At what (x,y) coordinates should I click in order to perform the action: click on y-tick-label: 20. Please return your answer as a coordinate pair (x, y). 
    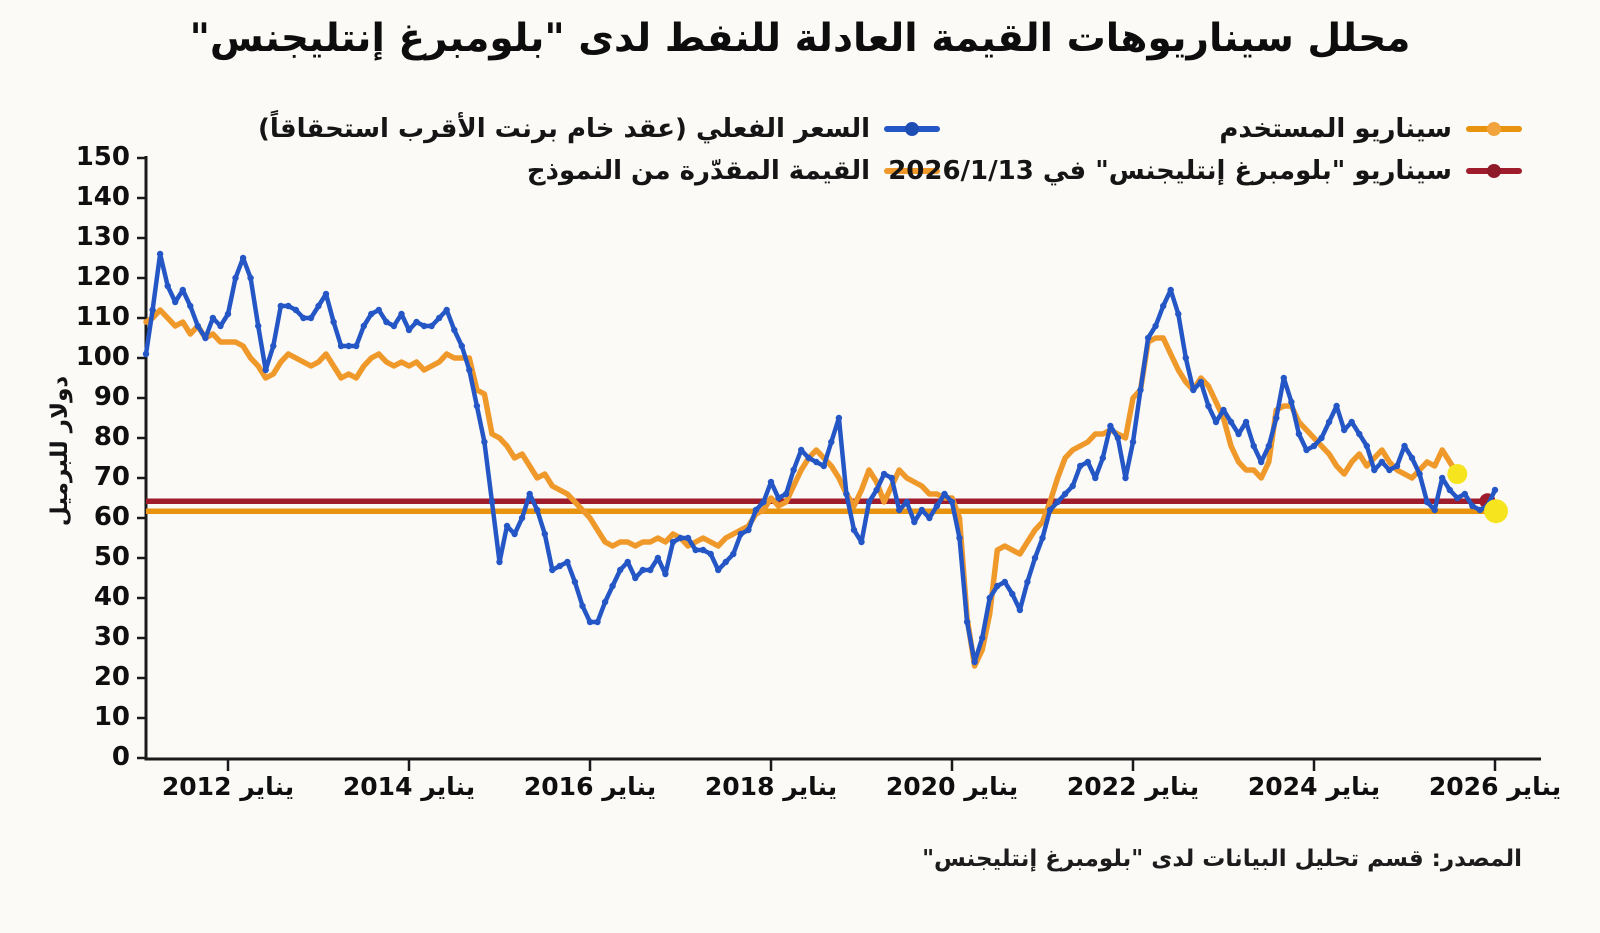
    Looking at the image, I should click on (111, 677).